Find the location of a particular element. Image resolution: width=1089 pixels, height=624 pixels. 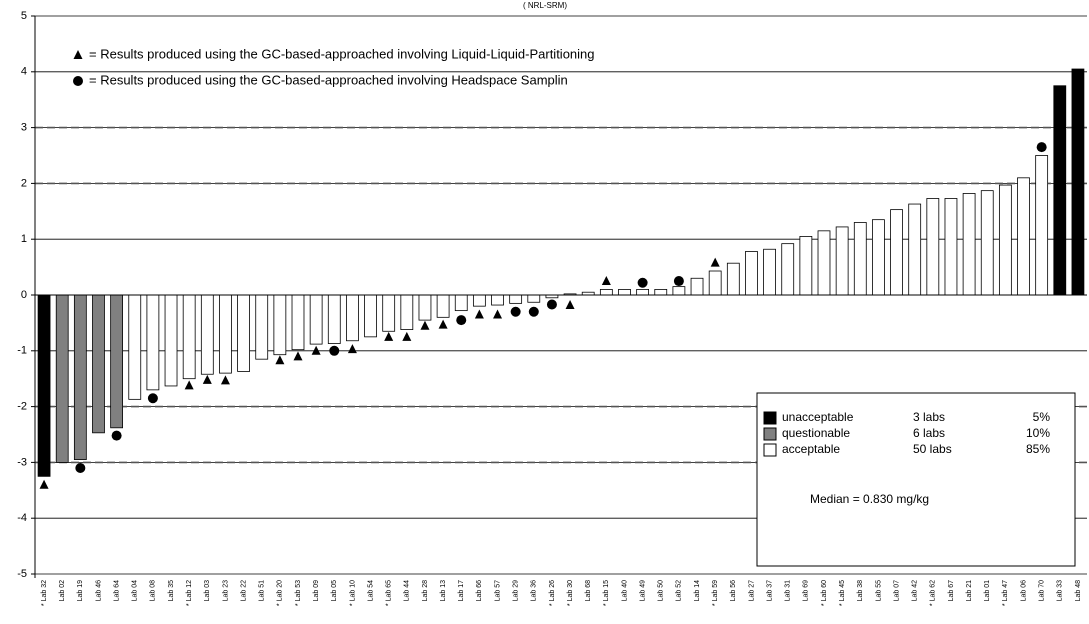

x-tick-label: Lab 27 is located at coordinates (751, 591).